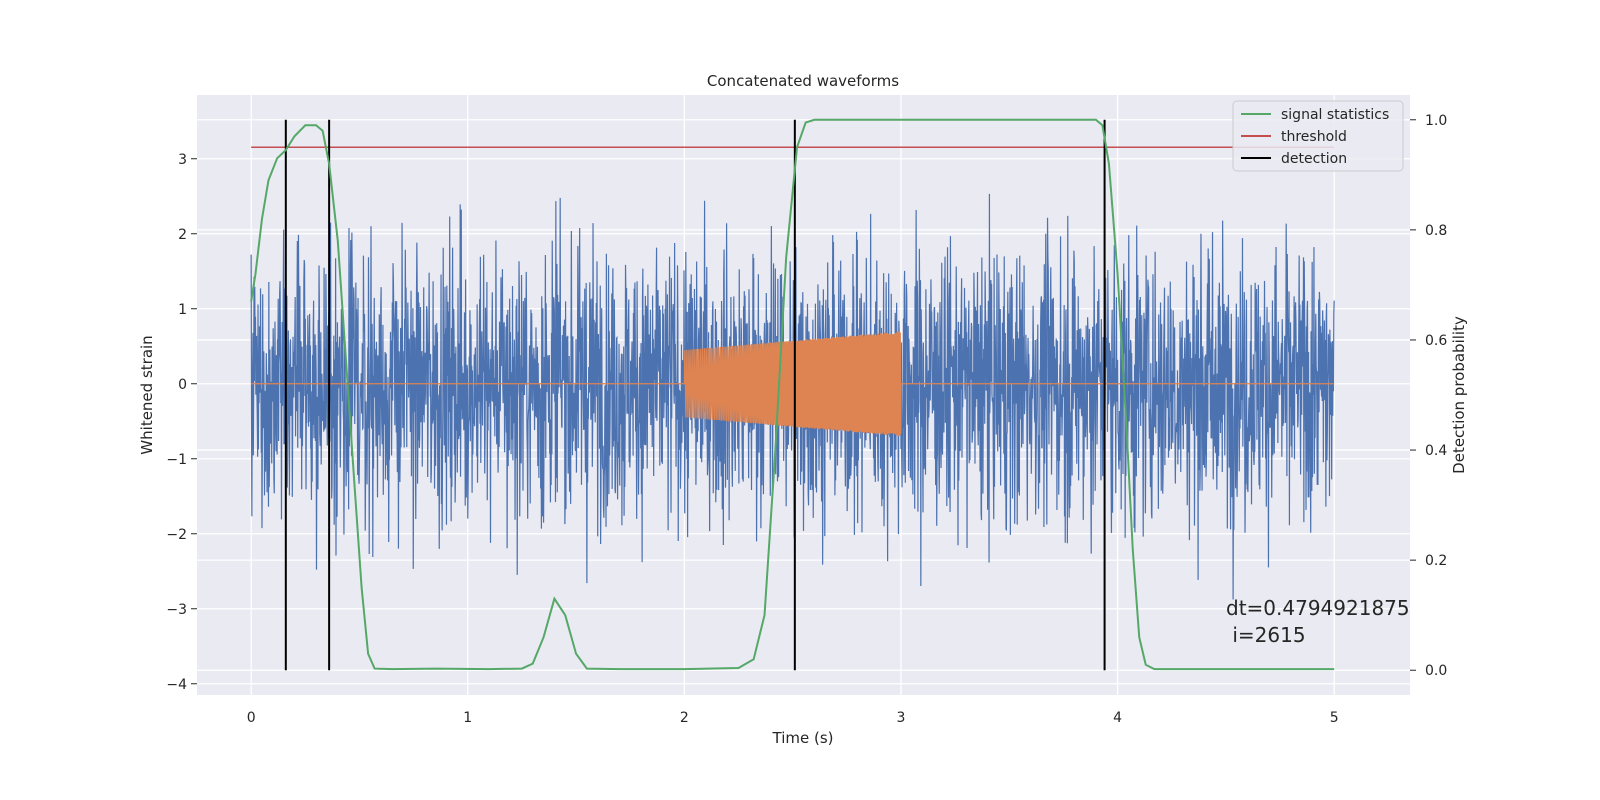 The width and height of the screenshot is (1600, 800). Describe the element at coordinates (901, 718) in the screenshot. I see `x-tick-label: 3` at that location.